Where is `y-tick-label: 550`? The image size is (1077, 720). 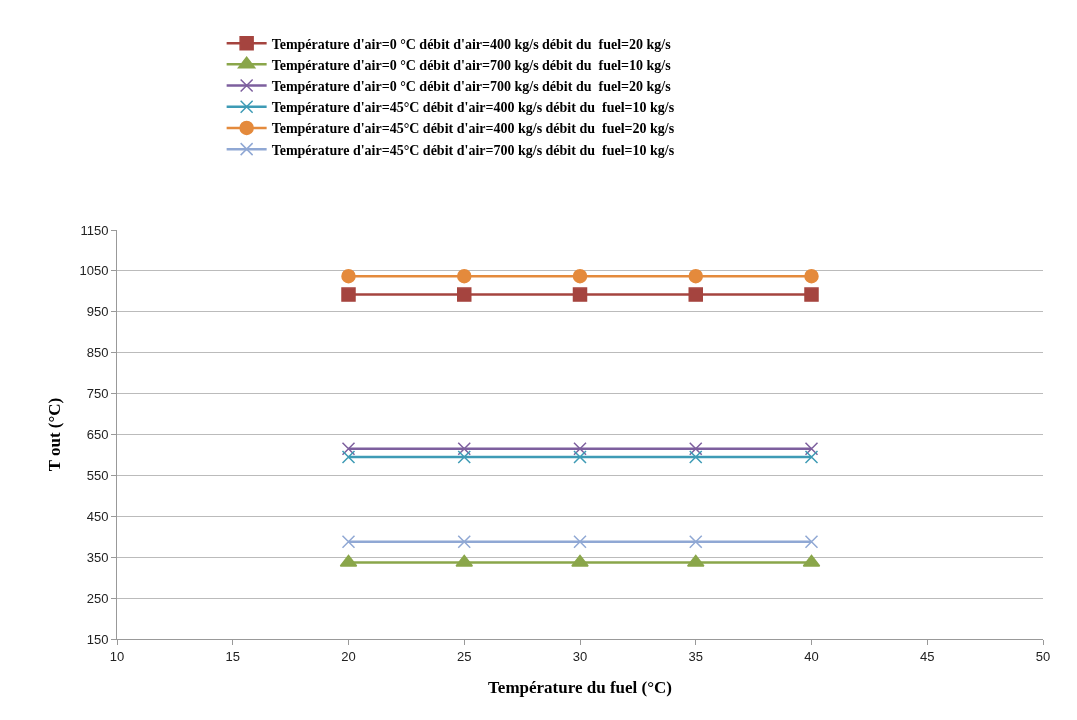 y-tick-label: 550 is located at coordinates (97, 475).